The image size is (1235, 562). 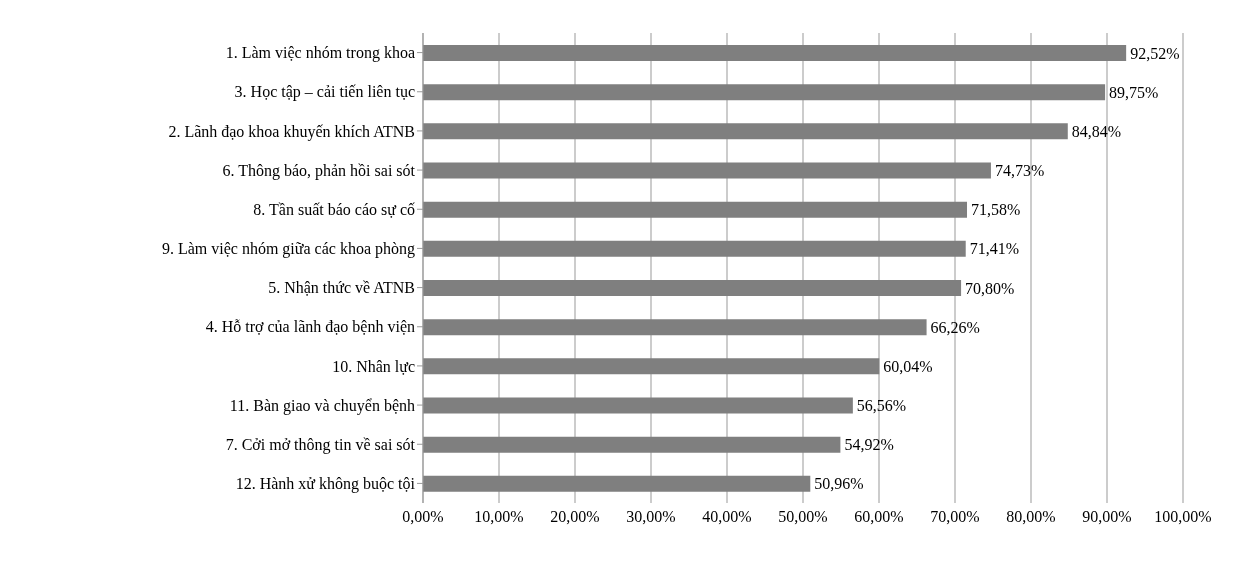 I want to click on x-tick-label: 0,00%, so click(x=423, y=517).